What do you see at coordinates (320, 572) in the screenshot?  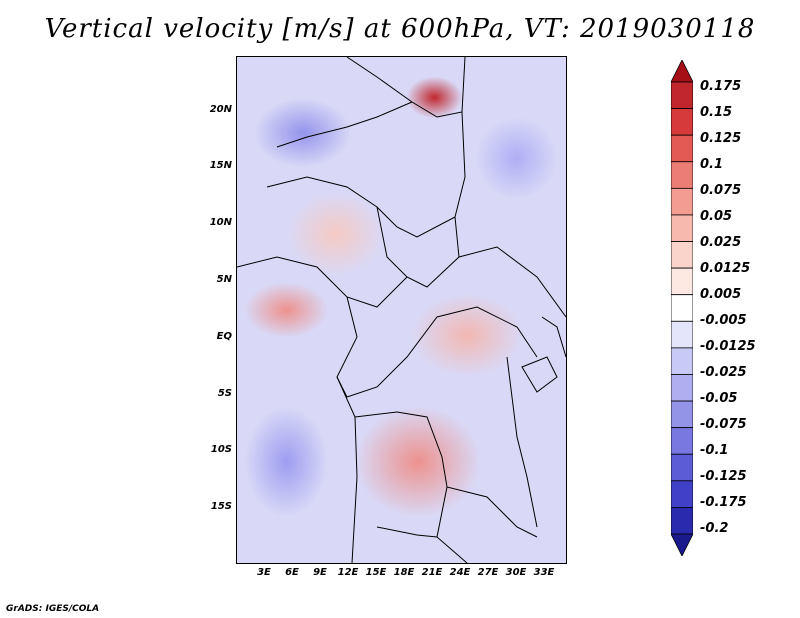 I see `lon-label-9e: 9E` at bounding box center [320, 572].